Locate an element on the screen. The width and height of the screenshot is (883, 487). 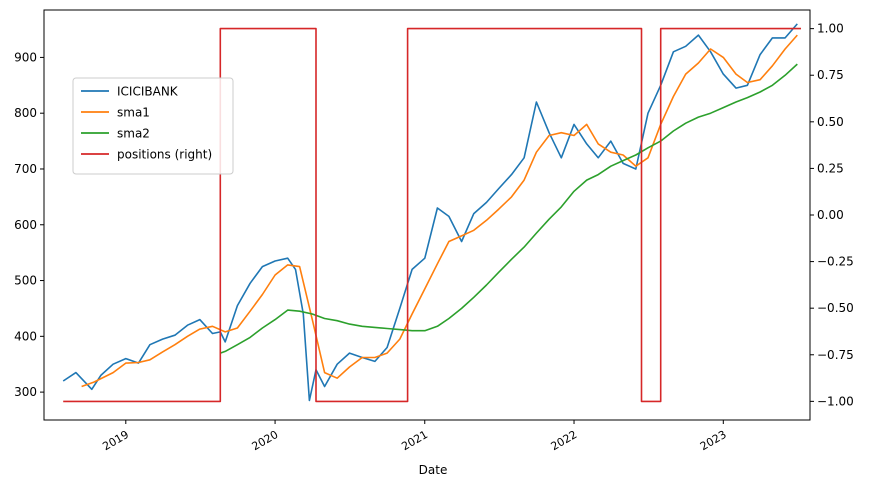
x-tick-label: 2020 is located at coordinates (265, 440).